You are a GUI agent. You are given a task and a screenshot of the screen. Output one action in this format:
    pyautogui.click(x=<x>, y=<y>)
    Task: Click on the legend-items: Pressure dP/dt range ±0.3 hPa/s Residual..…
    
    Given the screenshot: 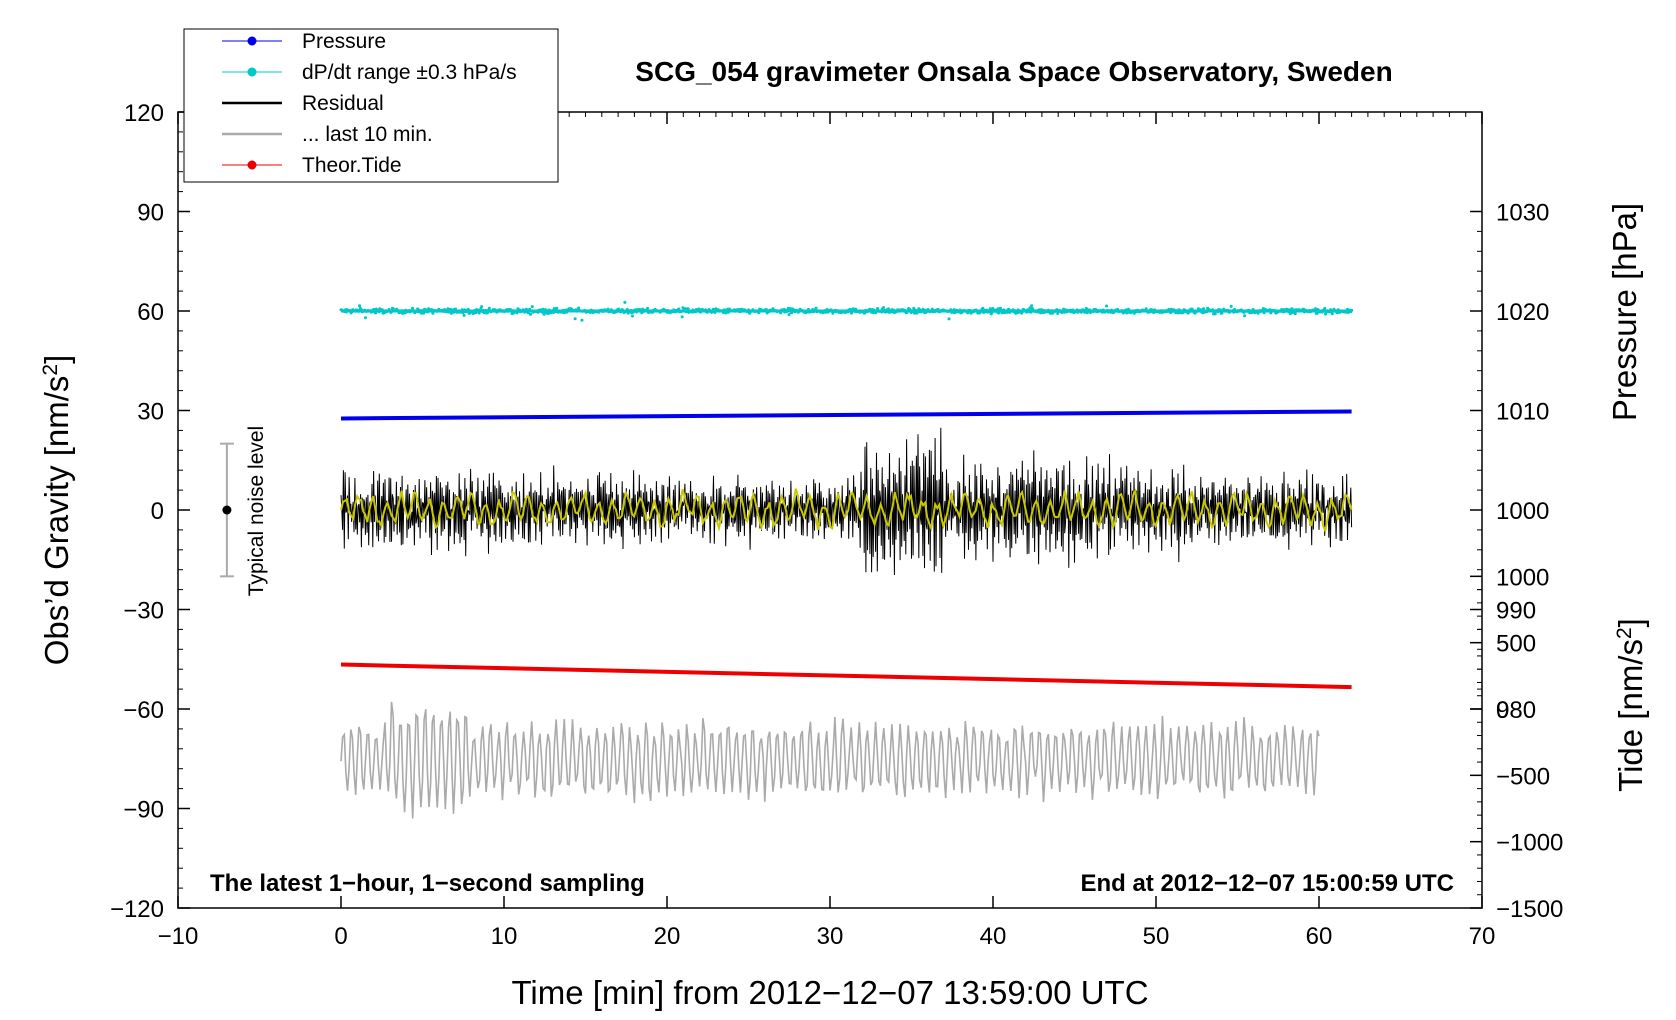 What is the action you would take?
    pyautogui.click(x=369, y=103)
    